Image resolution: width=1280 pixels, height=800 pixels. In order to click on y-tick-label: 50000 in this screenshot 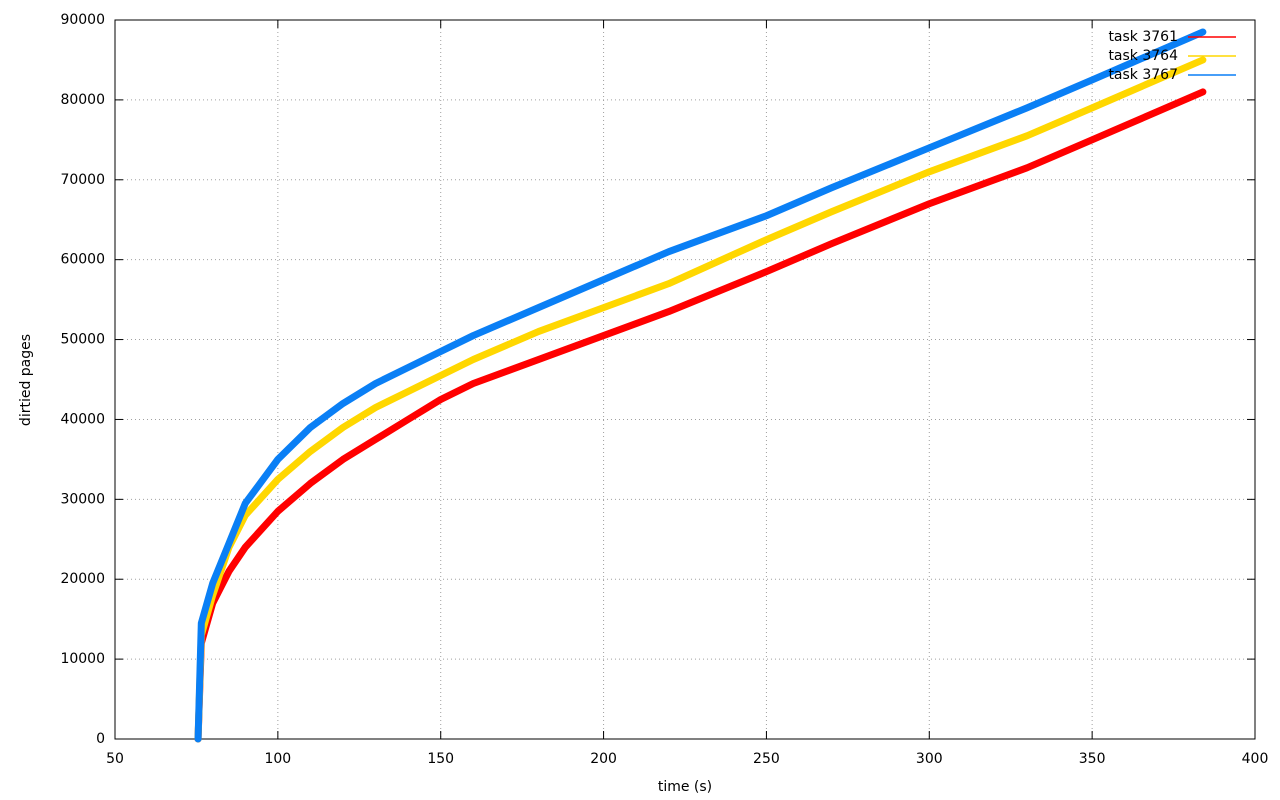, I will do `click(82, 340)`.